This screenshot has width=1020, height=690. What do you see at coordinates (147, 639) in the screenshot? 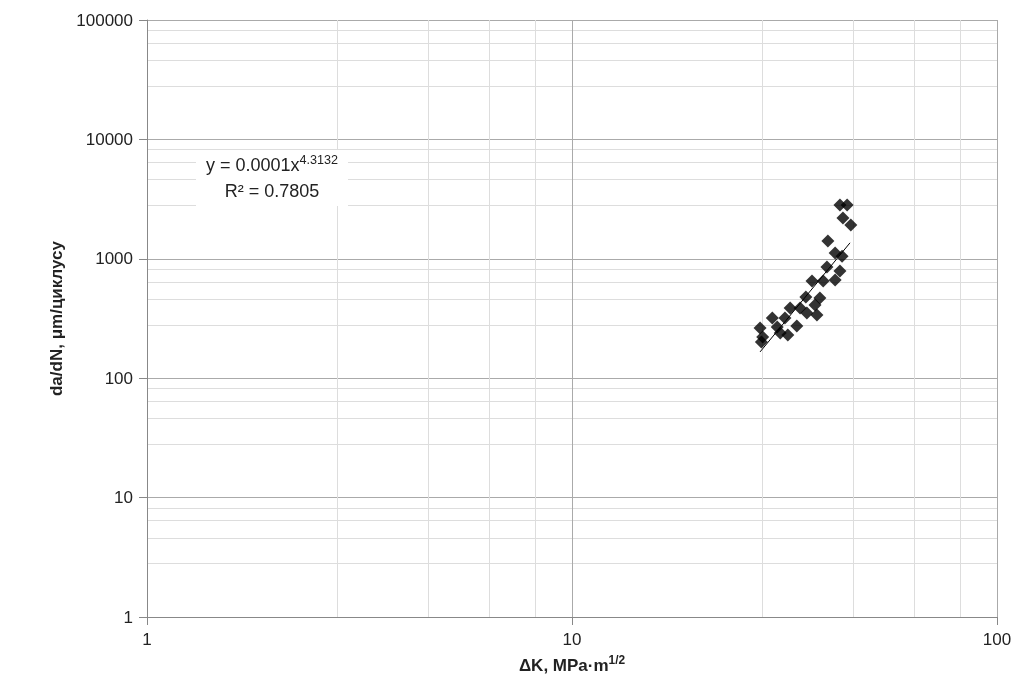
I see `x-tick-label: 1` at bounding box center [147, 639].